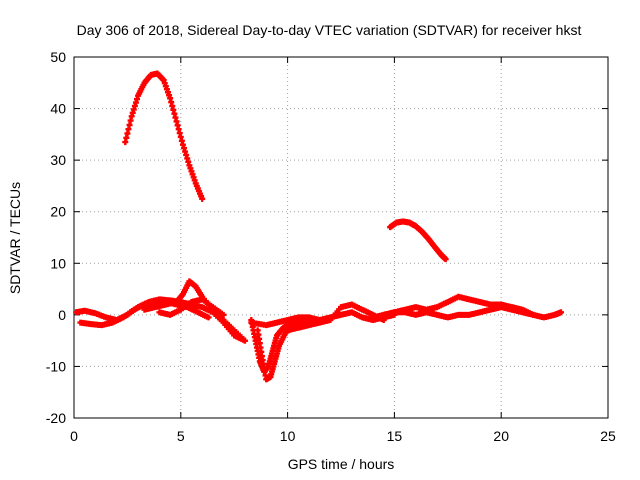 The height and width of the screenshot is (480, 640). What do you see at coordinates (74, 436) in the screenshot?
I see `x-tick-label: 0` at bounding box center [74, 436].